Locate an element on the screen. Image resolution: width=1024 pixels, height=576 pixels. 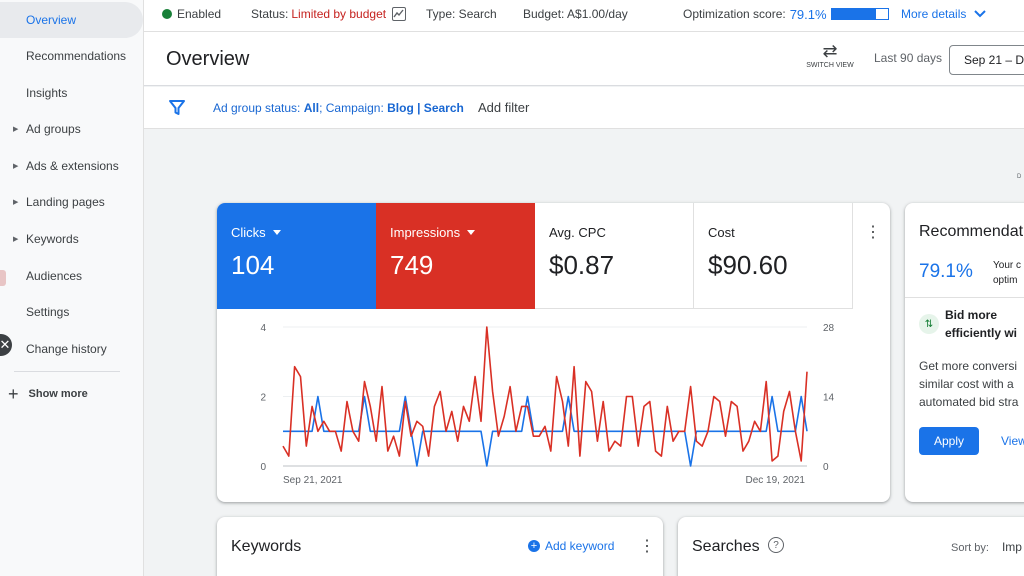
metric-clicks: Clicks 104 is located at coordinates (296, 256).